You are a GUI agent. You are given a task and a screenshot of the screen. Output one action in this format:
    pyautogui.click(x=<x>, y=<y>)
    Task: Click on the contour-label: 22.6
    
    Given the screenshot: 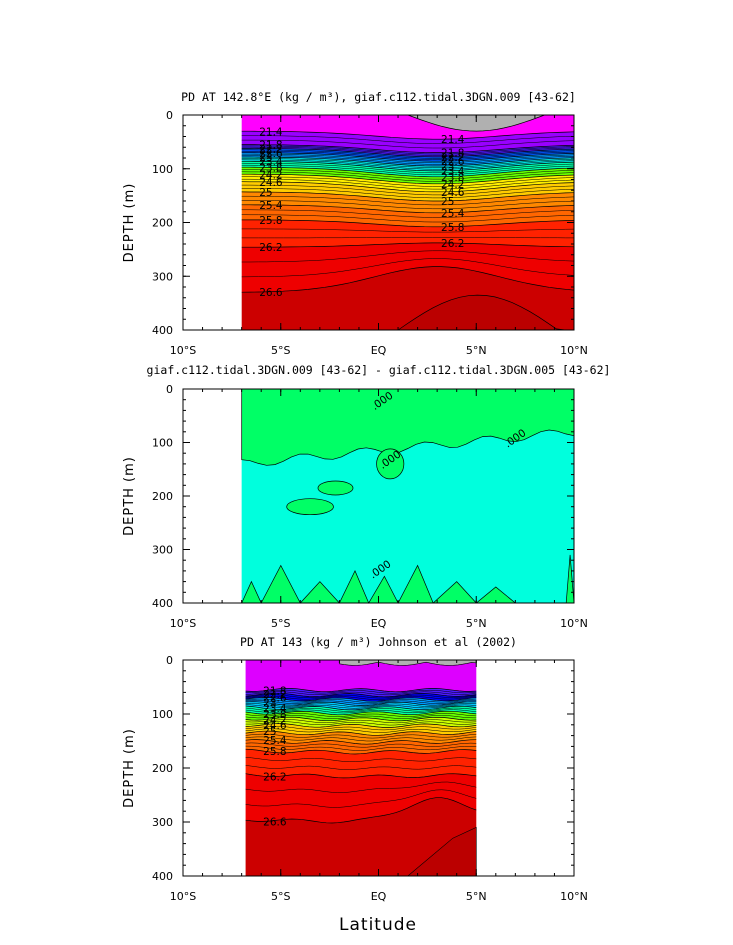 What is the action you would take?
    pyautogui.click(x=271, y=154)
    